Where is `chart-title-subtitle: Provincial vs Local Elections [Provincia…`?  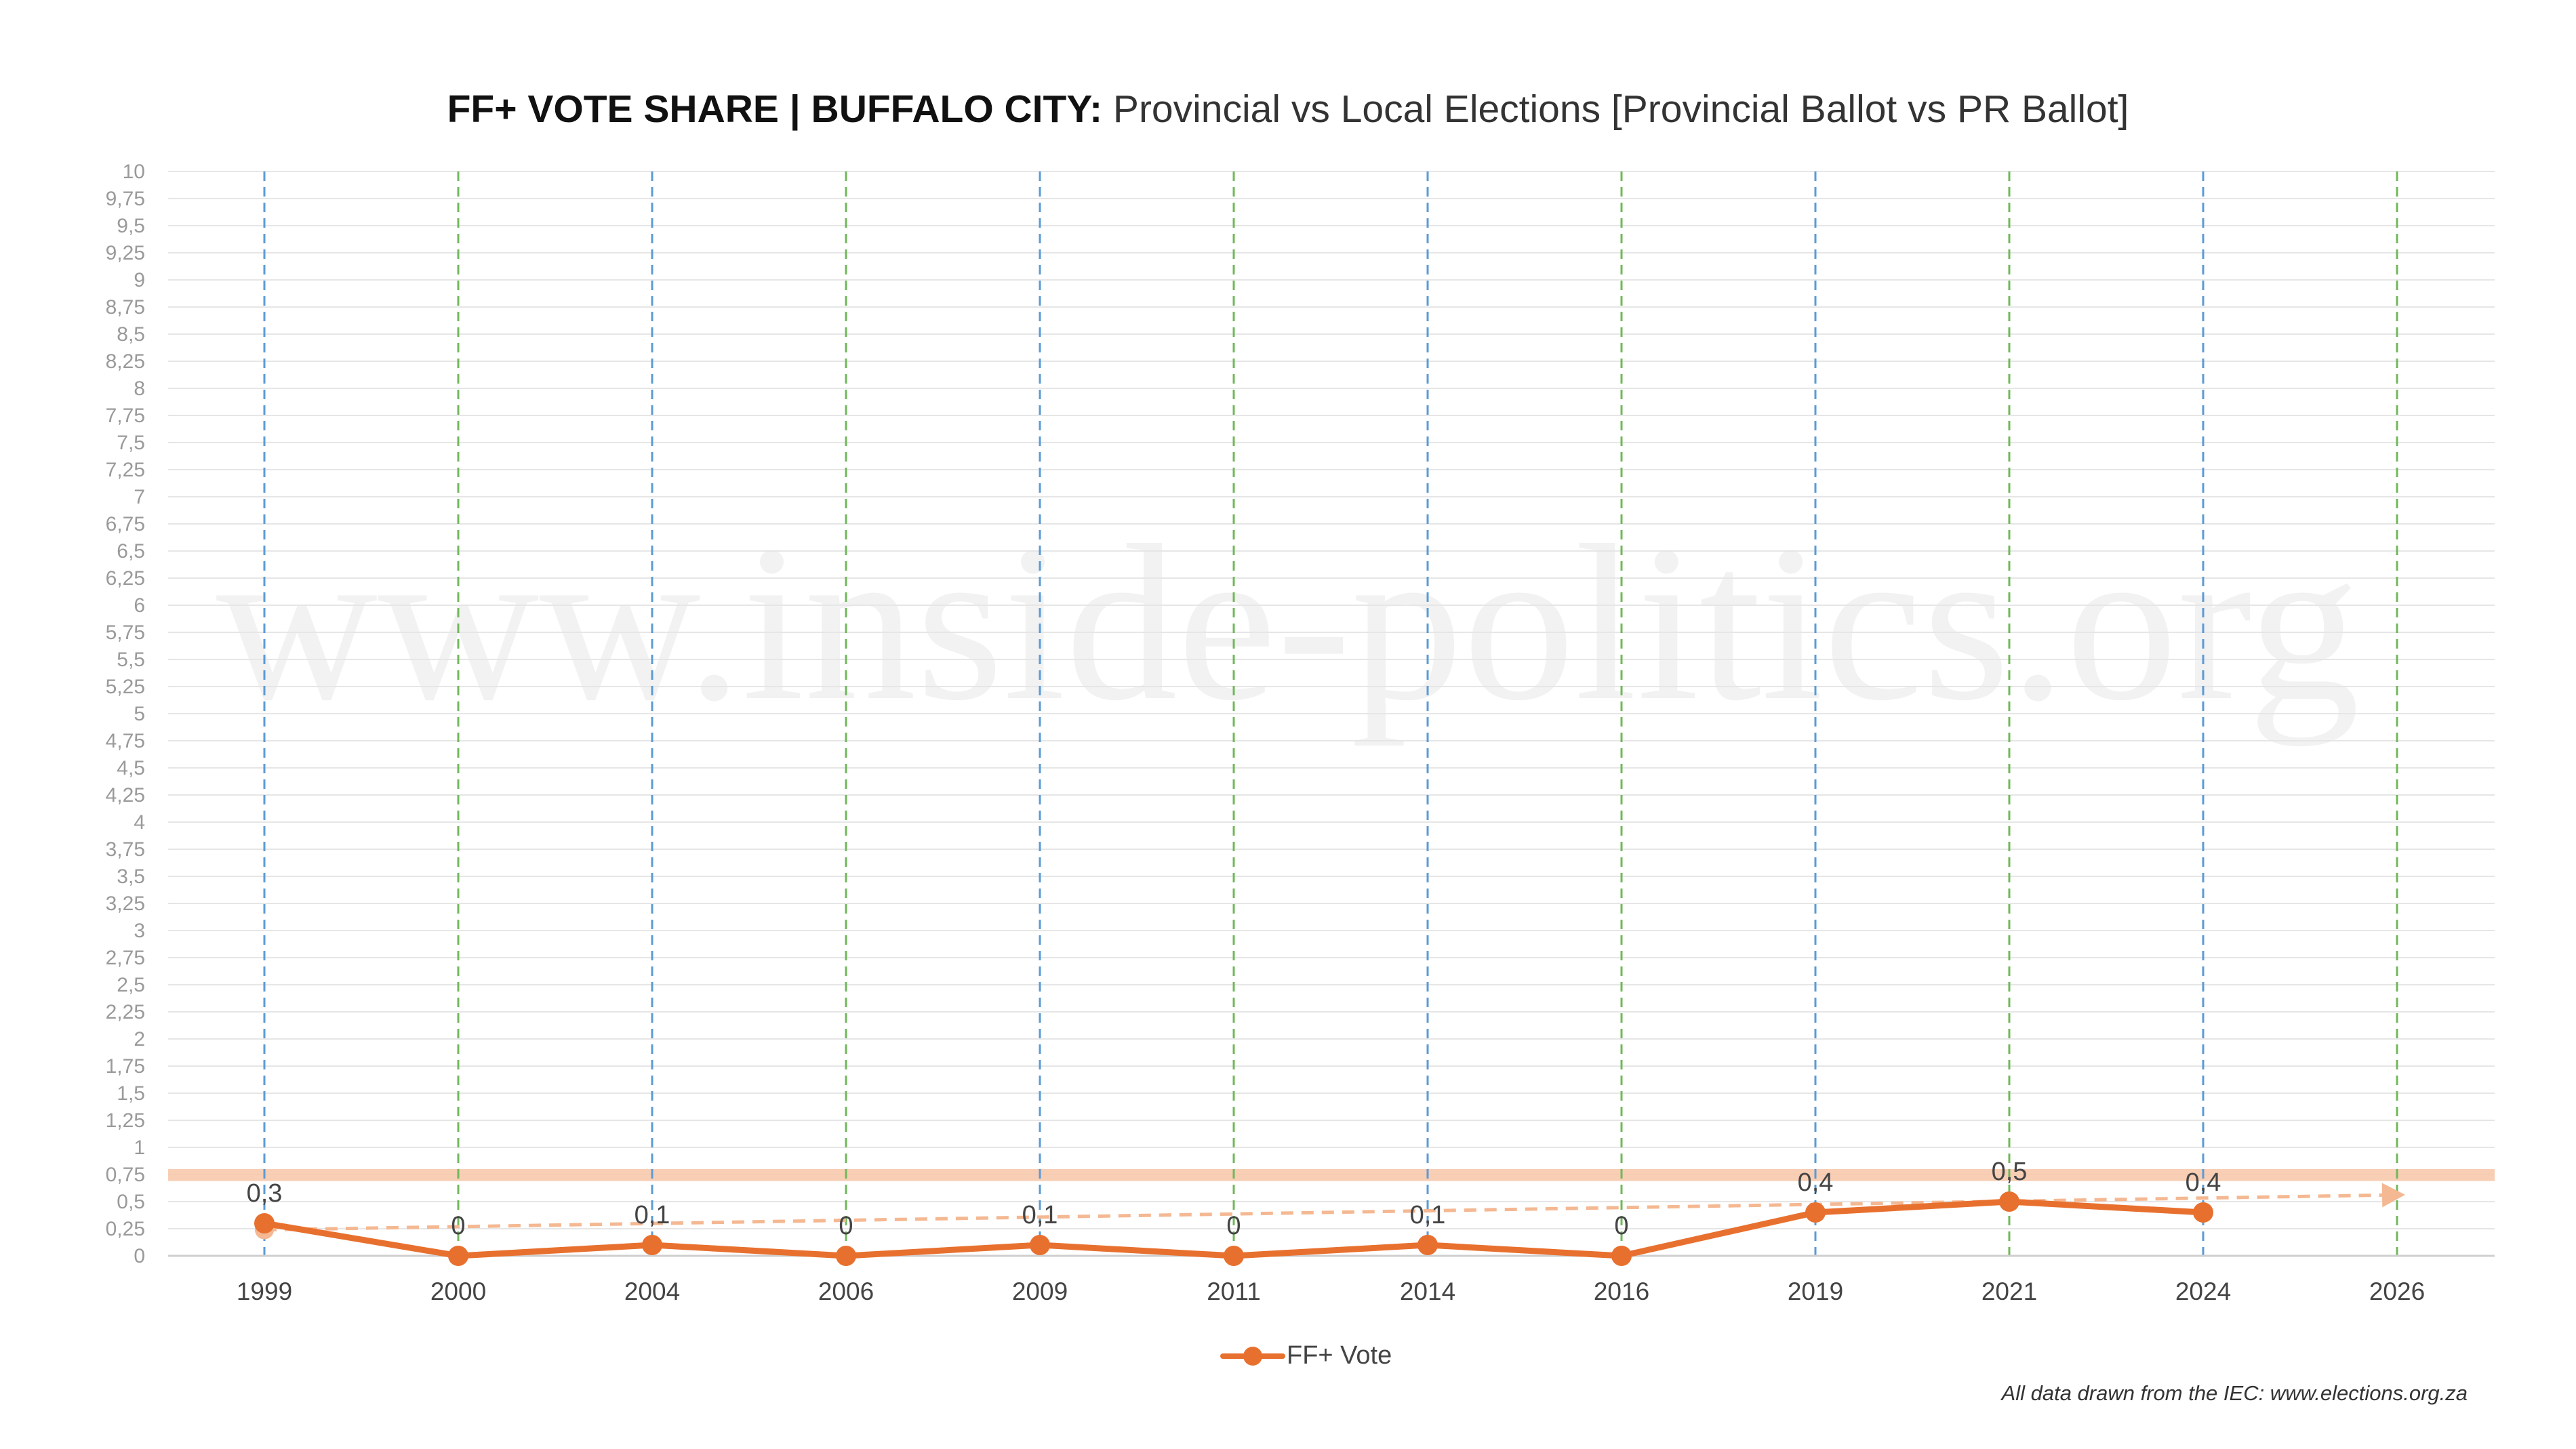
chart-title-subtitle: Provincial vs Local Elections [Provincia… is located at coordinates (1615, 109).